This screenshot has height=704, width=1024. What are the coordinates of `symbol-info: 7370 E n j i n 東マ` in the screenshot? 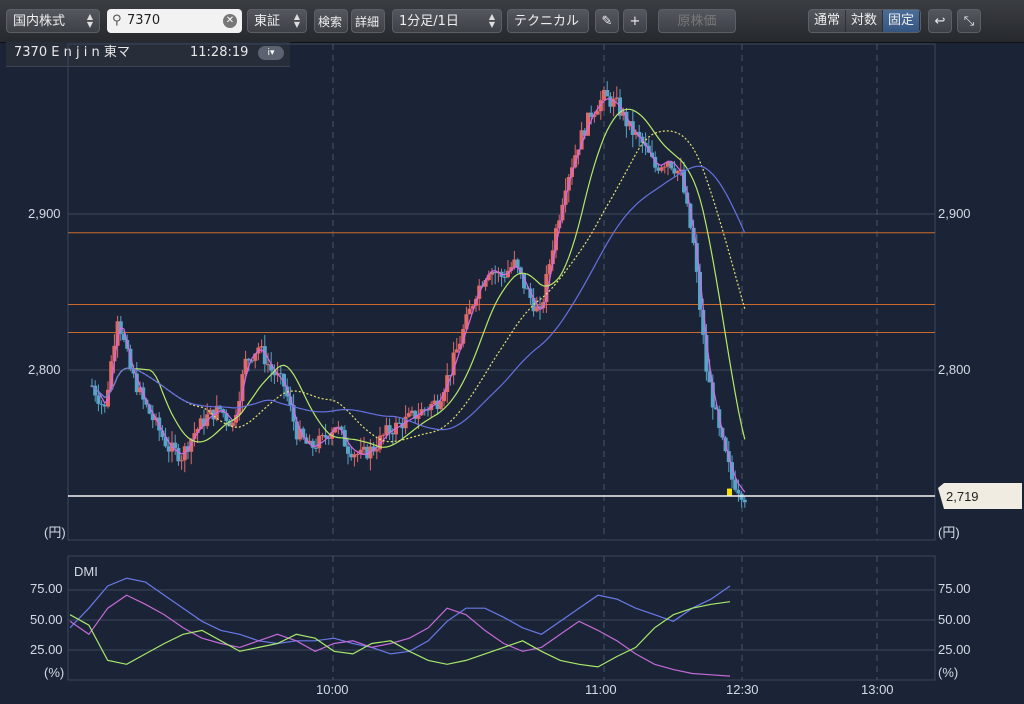 It's located at (72, 53).